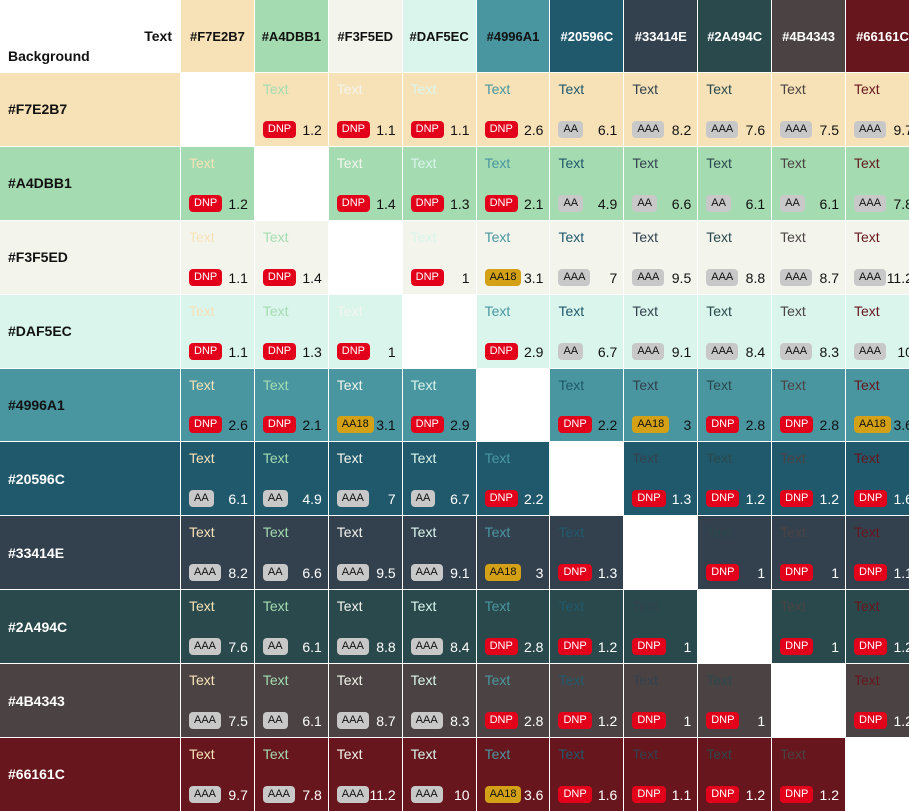 The height and width of the screenshot is (811, 909). What do you see at coordinates (275, 721) in the screenshot?
I see `grade-badge: AA` at bounding box center [275, 721].